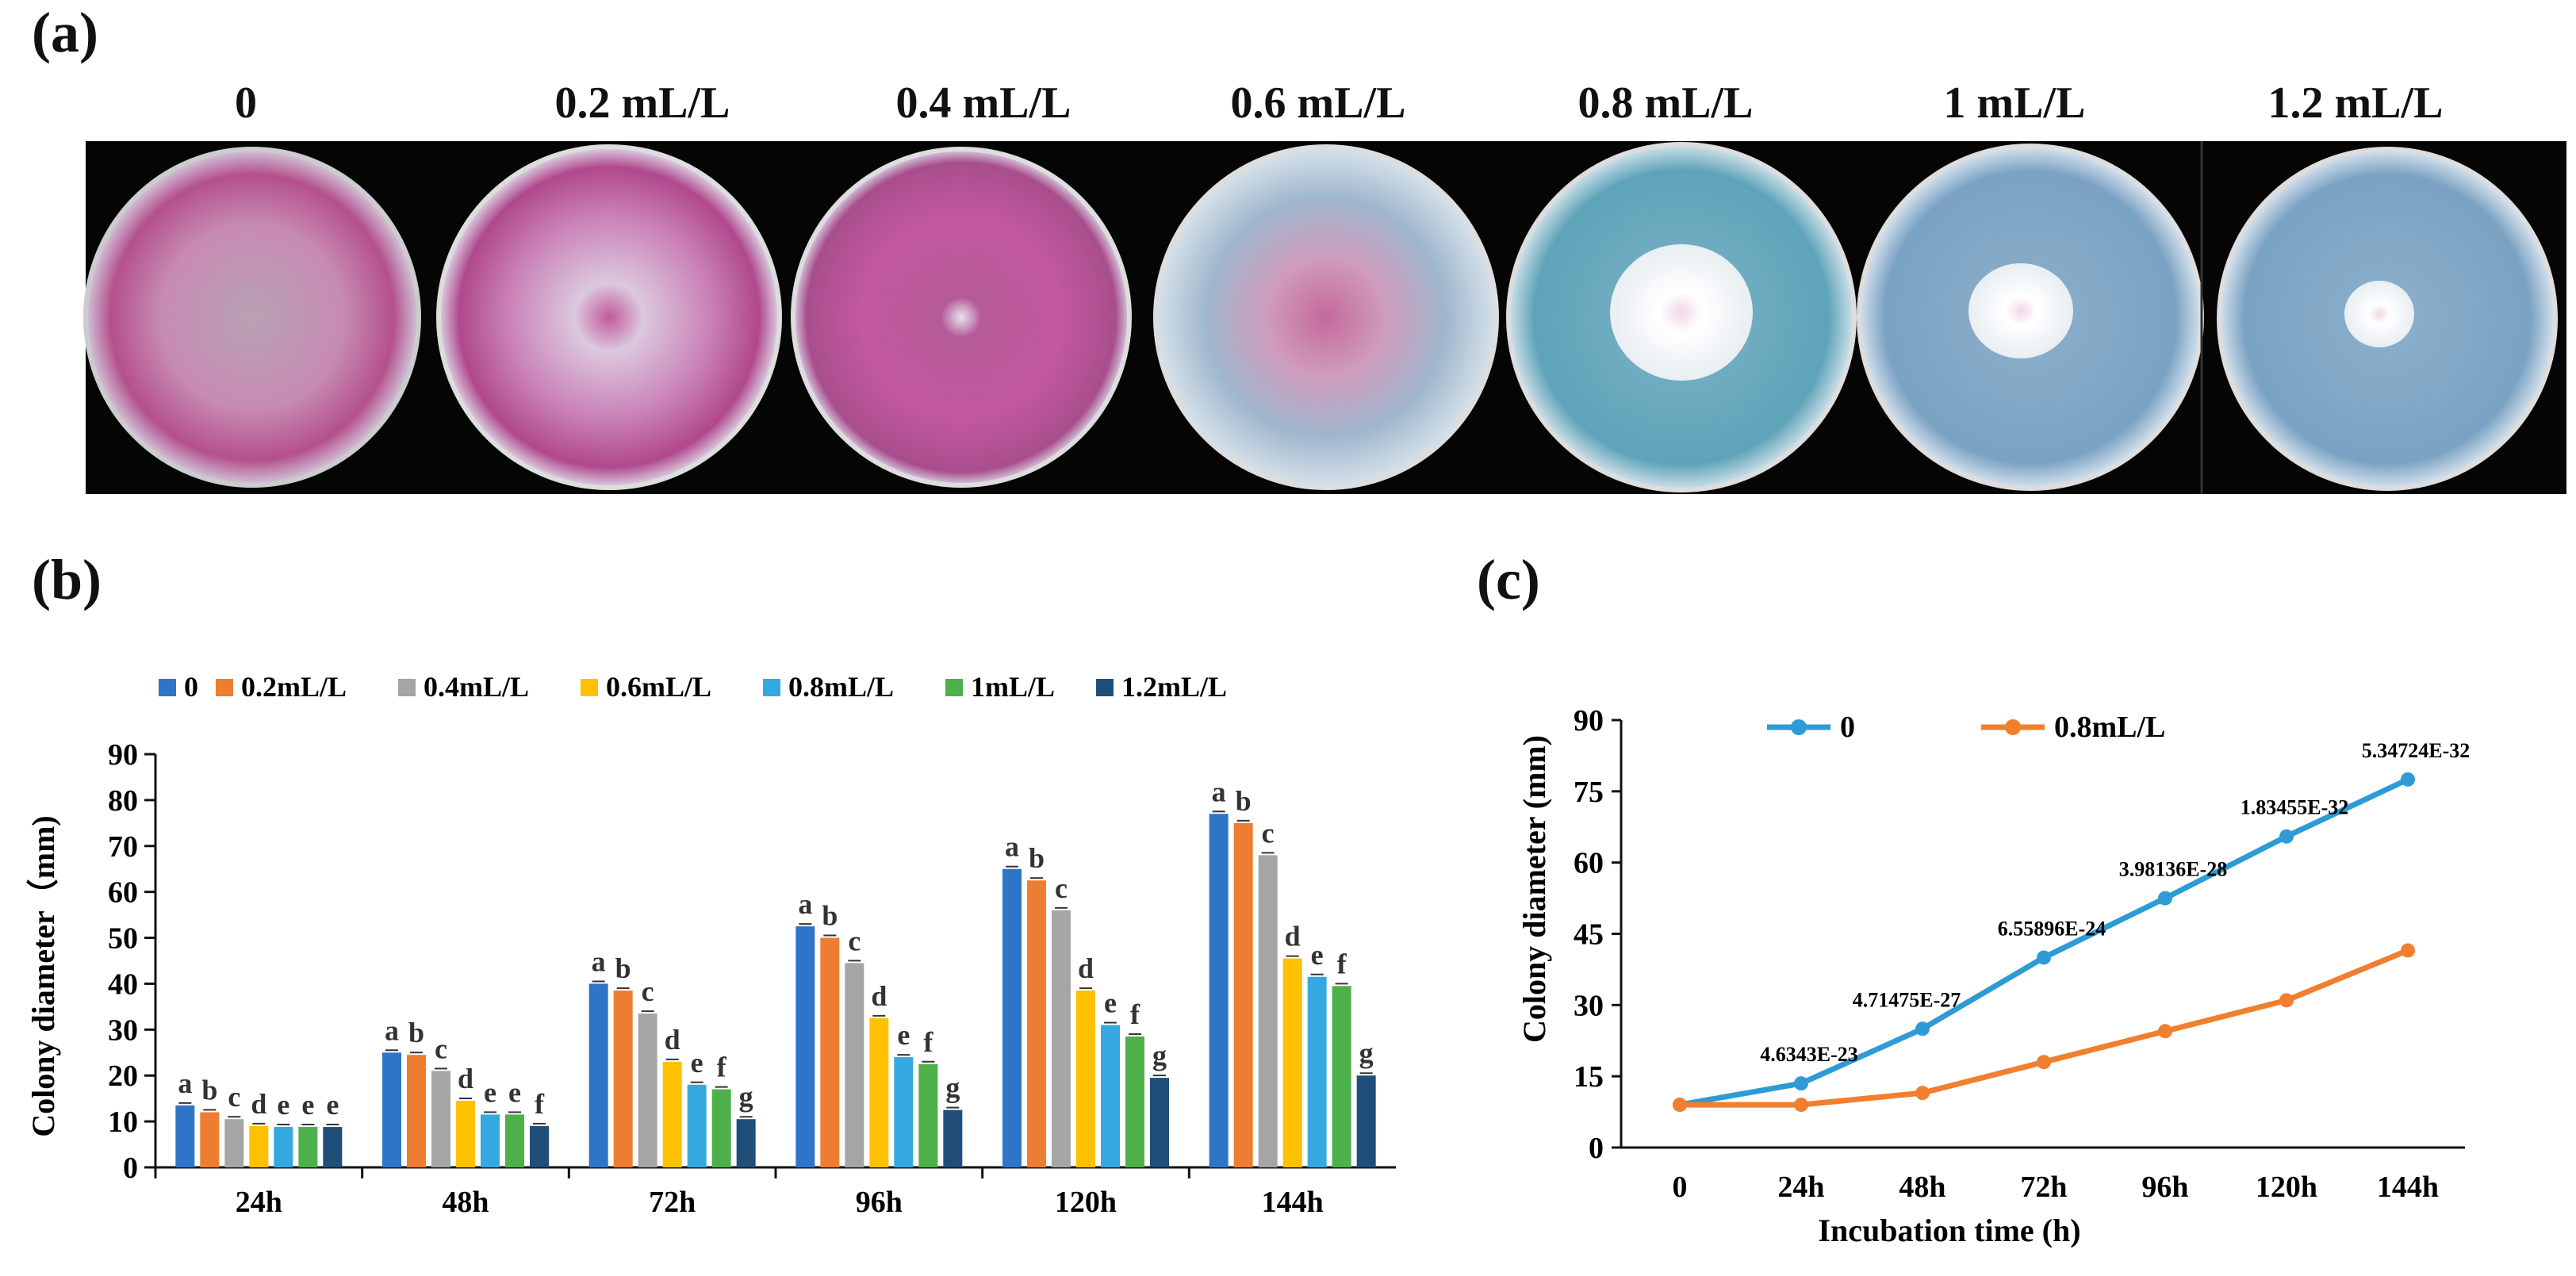 The width and height of the screenshot is (2576, 1276). Describe the element at coordinates (2164, 1187) in the screenshot. I see `line-chart-x-tick-label: 96h` at that location.